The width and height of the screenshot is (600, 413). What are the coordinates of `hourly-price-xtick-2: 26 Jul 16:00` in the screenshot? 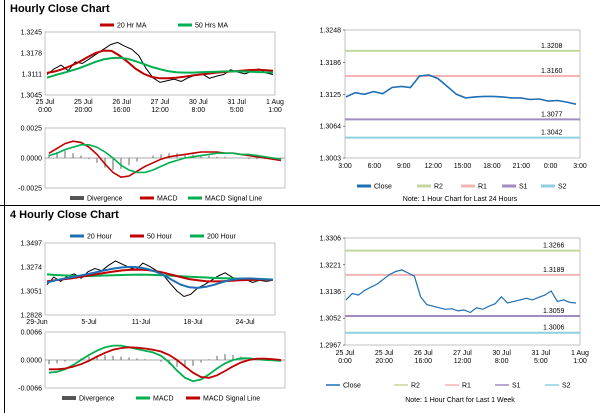 It's located at (121, 106).